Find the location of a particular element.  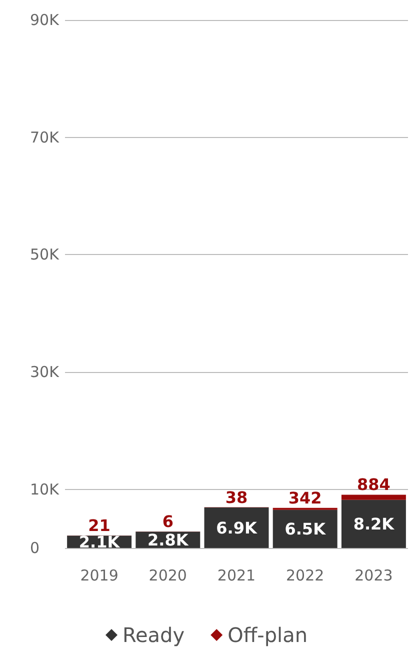

data-label: 38 is located at coordinates (236, 497).